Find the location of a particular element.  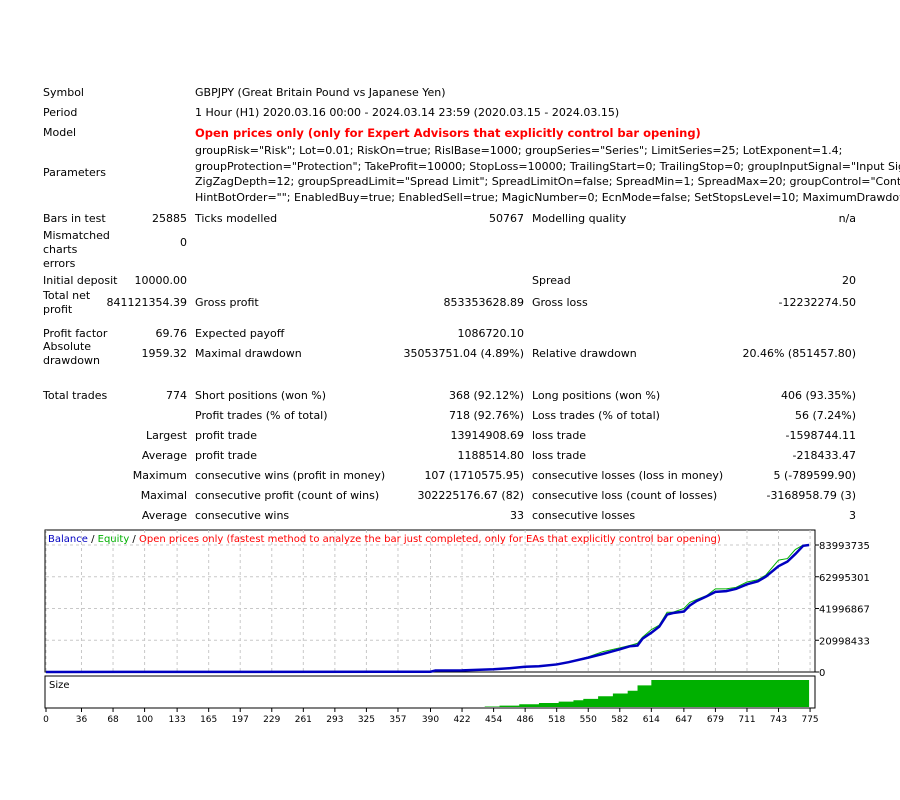

stat-value: 841121354.39 is located at coordinates (146, 302).